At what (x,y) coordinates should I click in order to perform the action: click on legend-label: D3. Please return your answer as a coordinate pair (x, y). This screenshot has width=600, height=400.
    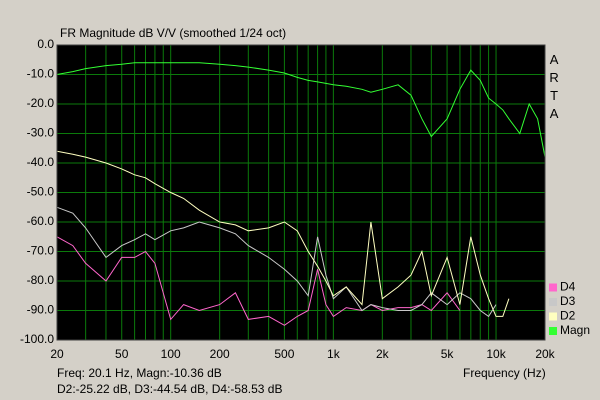
    Looking at the image, I should click on (568, 301).